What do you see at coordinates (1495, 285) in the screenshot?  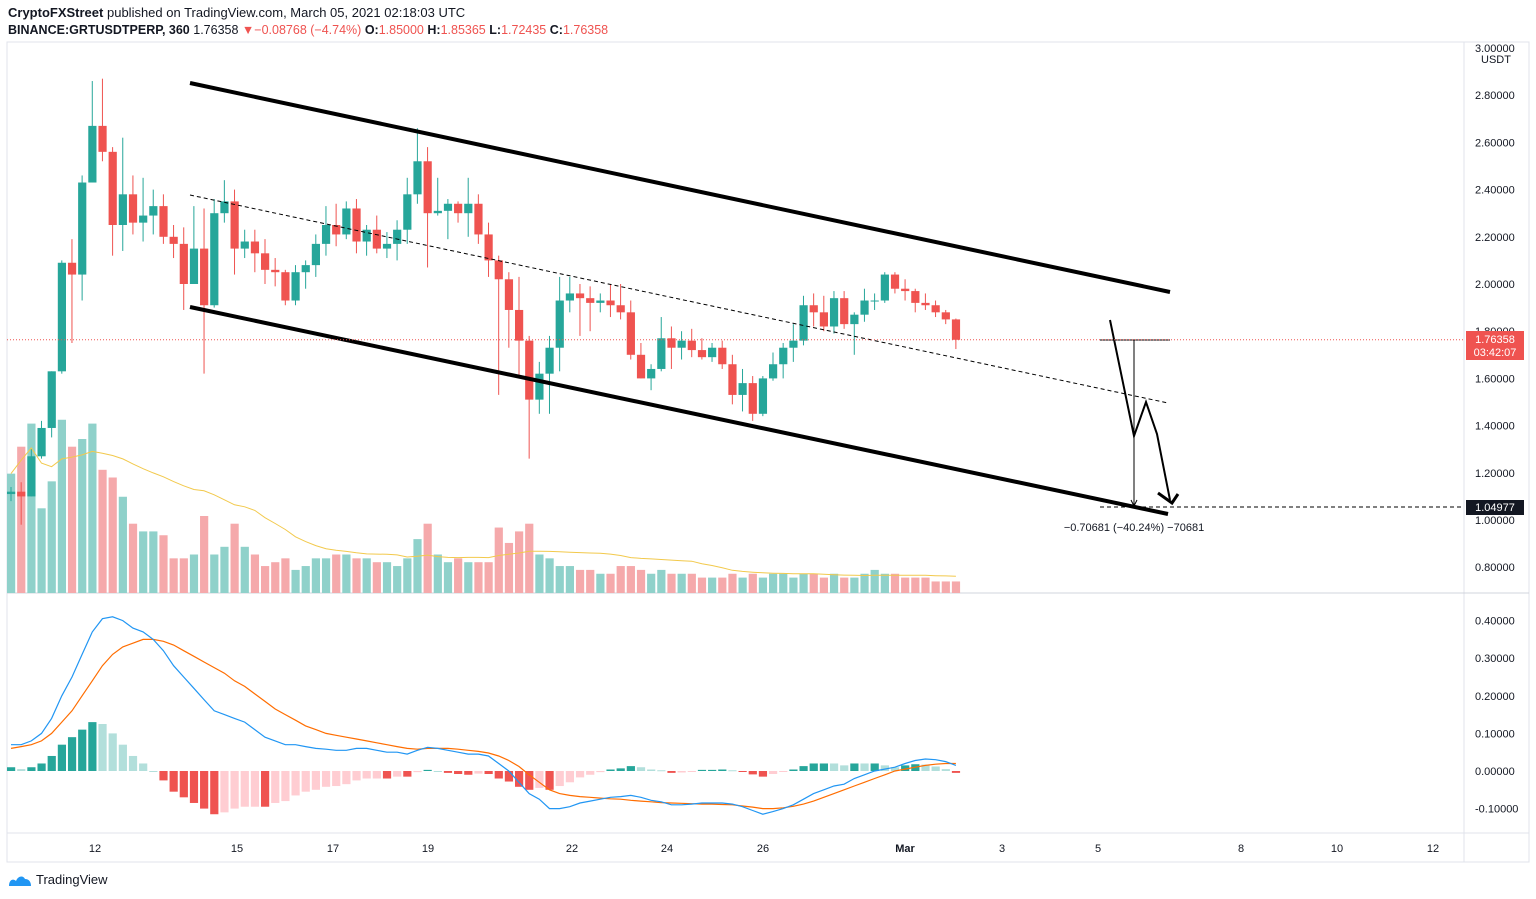 I see `price-tick-label: 2.00000` at bounding box center [1495, 285].